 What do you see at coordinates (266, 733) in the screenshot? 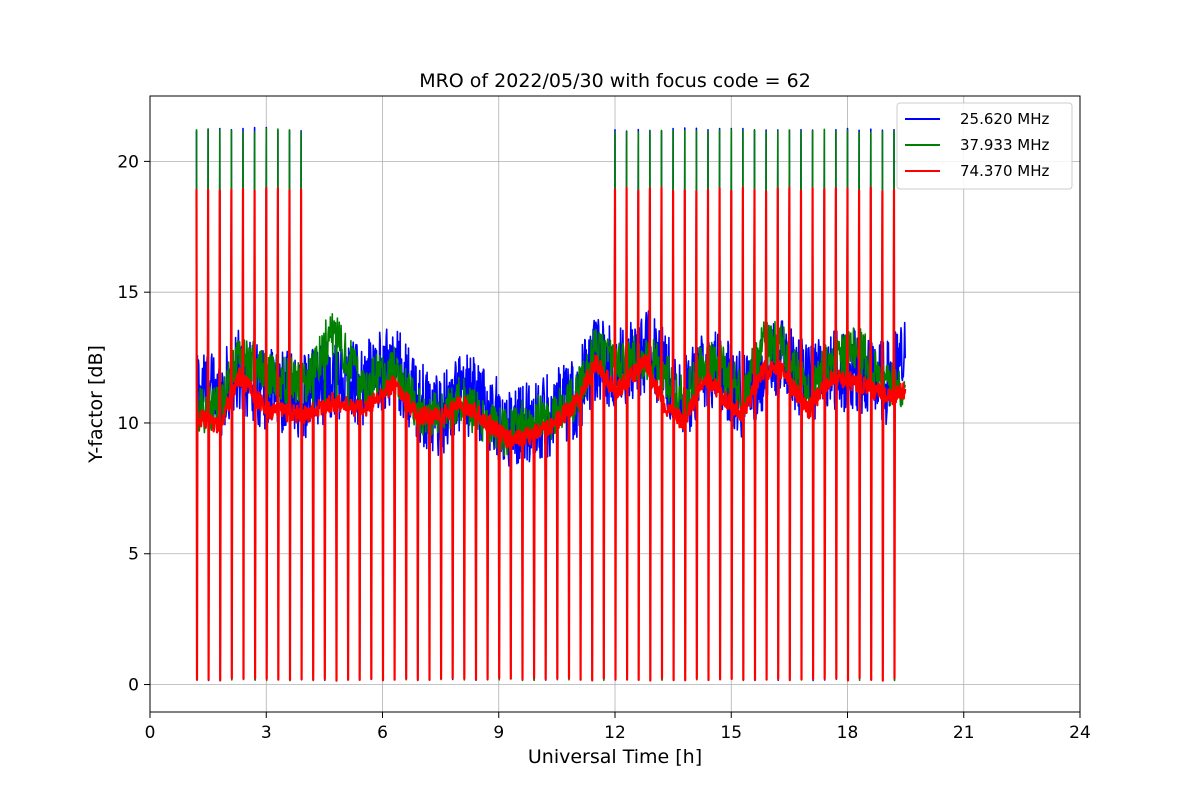
I see `x-tick-label: 3` at bounding box center [266, 733].